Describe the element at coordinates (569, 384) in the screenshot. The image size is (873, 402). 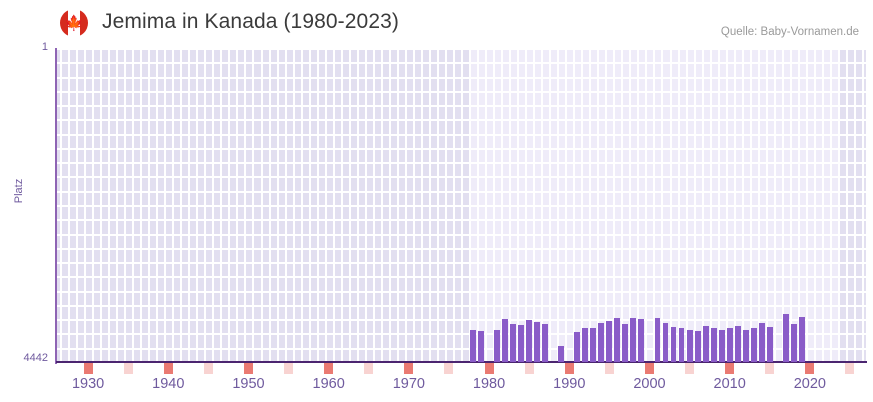
I see `x-axis-tick-label: 1990` at that location.